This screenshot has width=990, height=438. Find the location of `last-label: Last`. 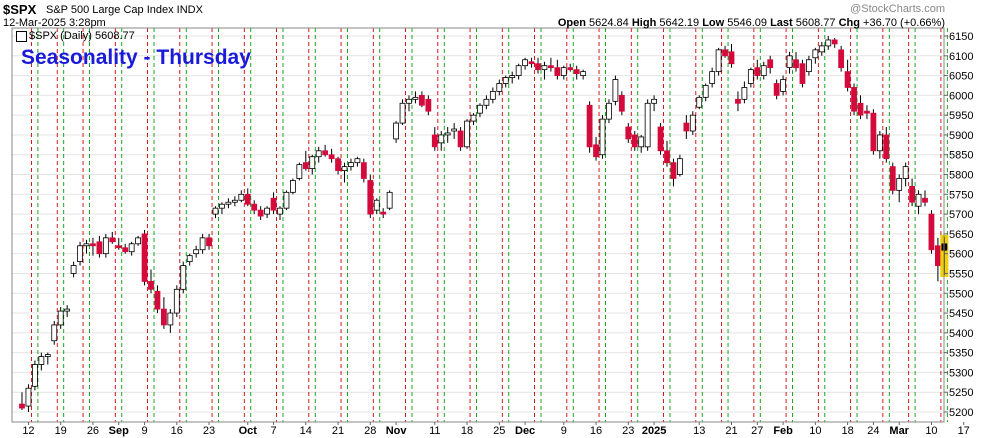

last-label: Last is located at coordinates (781, 23).